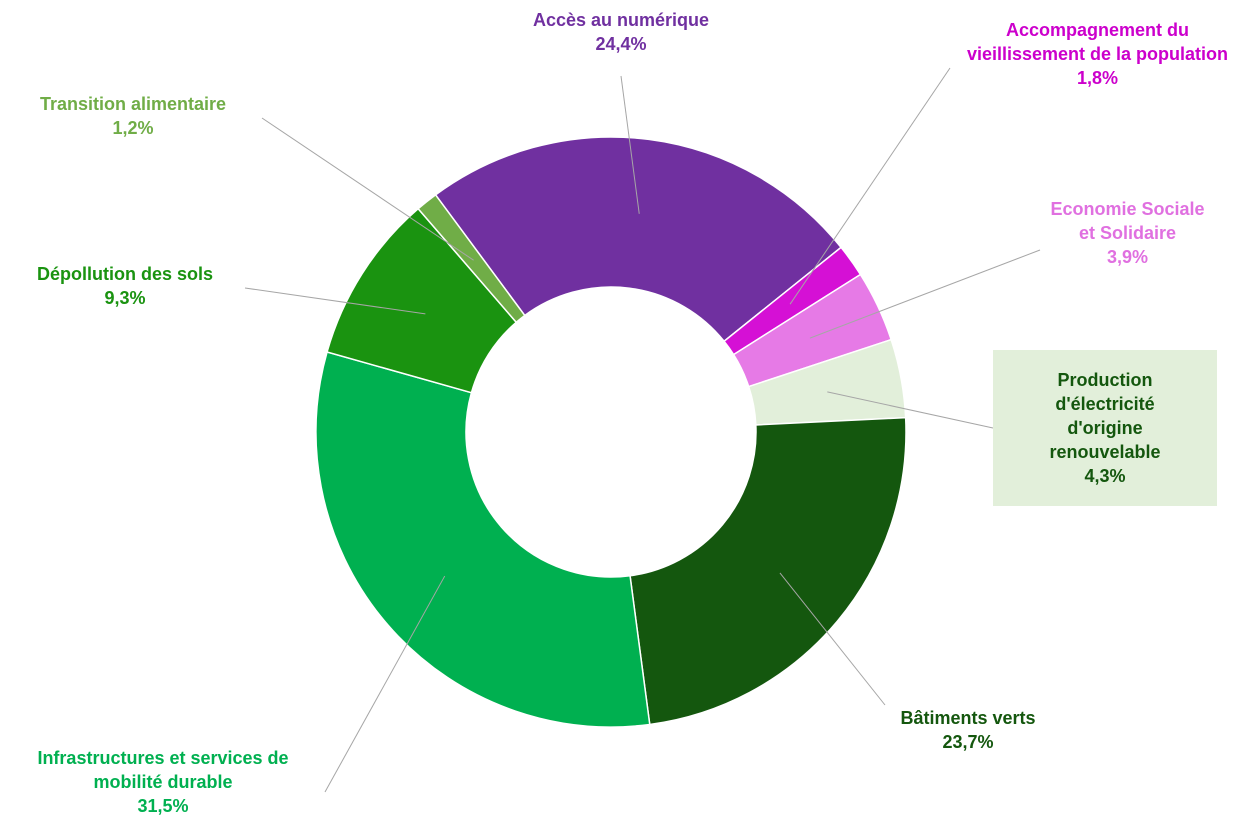 The height and width of the screenshot is (834, 1236). What do you see at coordinates (968, 742) in the screenshot?
I see `value-label: 23,7%` at bounding box center [968, 742].